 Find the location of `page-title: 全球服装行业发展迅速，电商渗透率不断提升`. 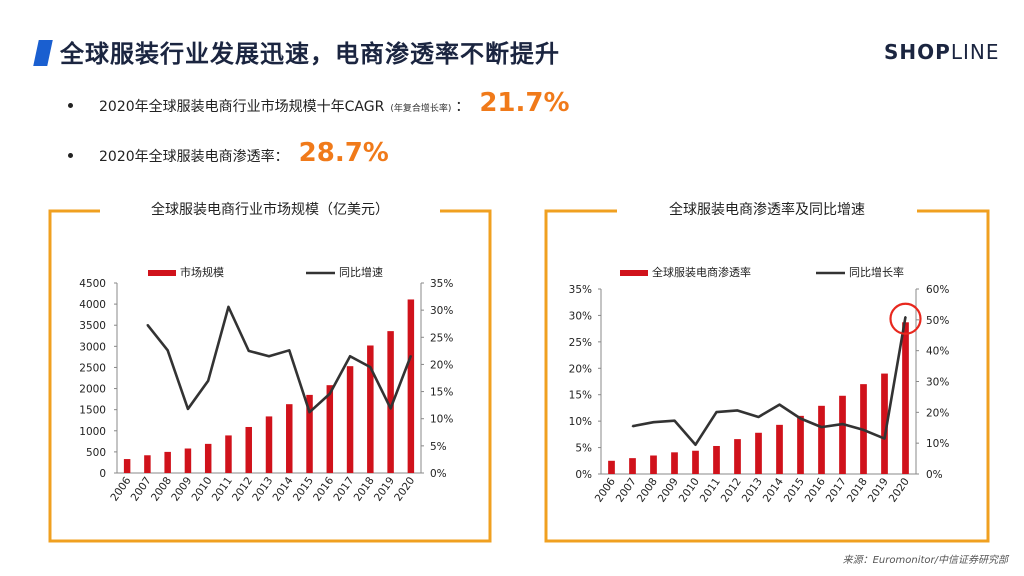

page-title: 全球服装行业发展迅速，电商渗透率不断提升 is located at coordinates (310, 54).